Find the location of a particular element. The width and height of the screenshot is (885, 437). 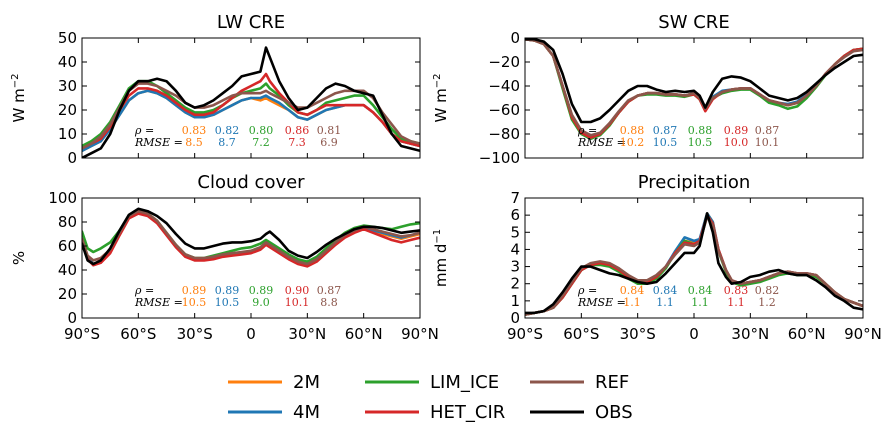

legend-item-2m: 2M is located at coordinates (274, 382).